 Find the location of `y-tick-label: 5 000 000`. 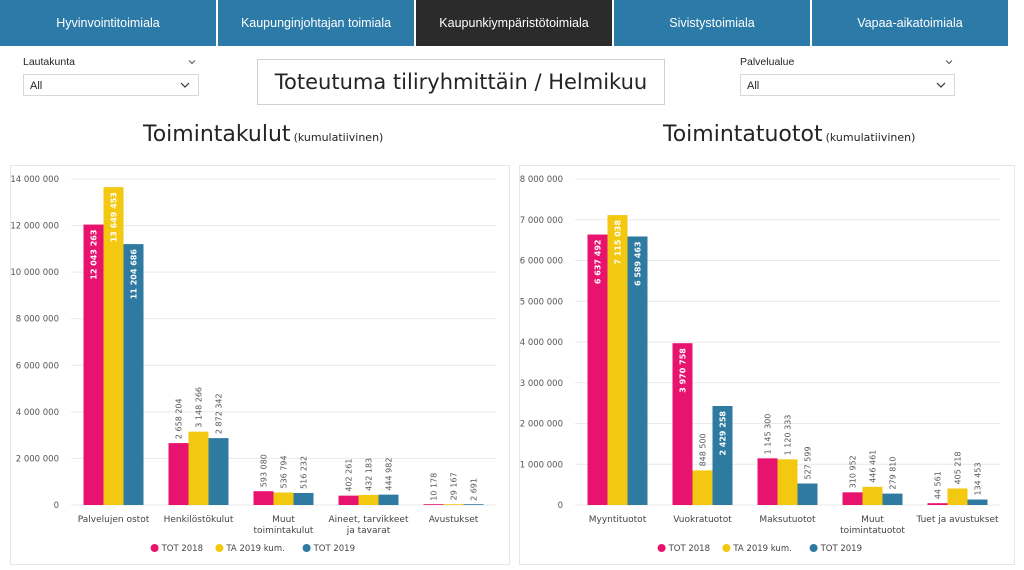

y-tick-label: 5 000 000 is located at coordinates (541, 302).